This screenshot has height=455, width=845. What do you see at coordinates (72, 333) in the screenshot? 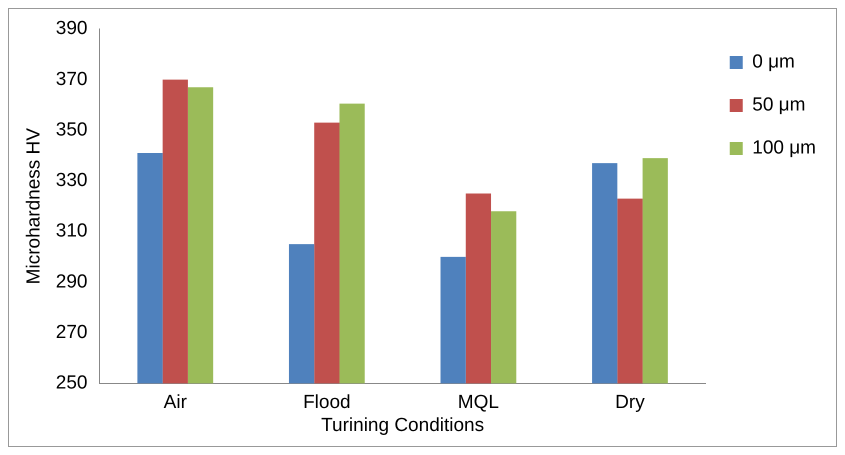
I see `y-tick-label: 270` at bounding box center [72, 333].